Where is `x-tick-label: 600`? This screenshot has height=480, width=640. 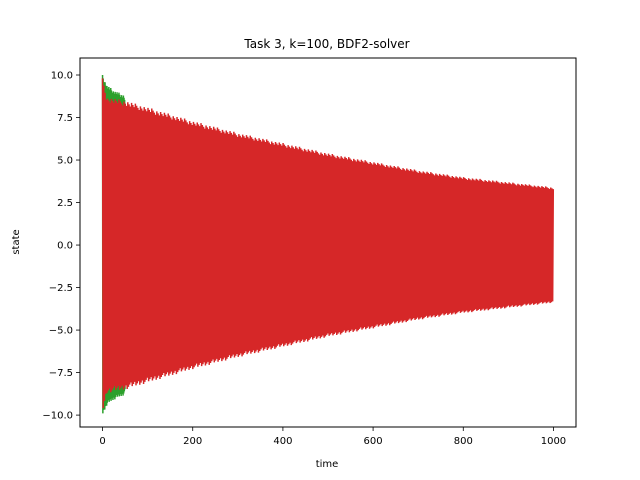
x-tick-label: 600 is located at coordinates (373, 441).